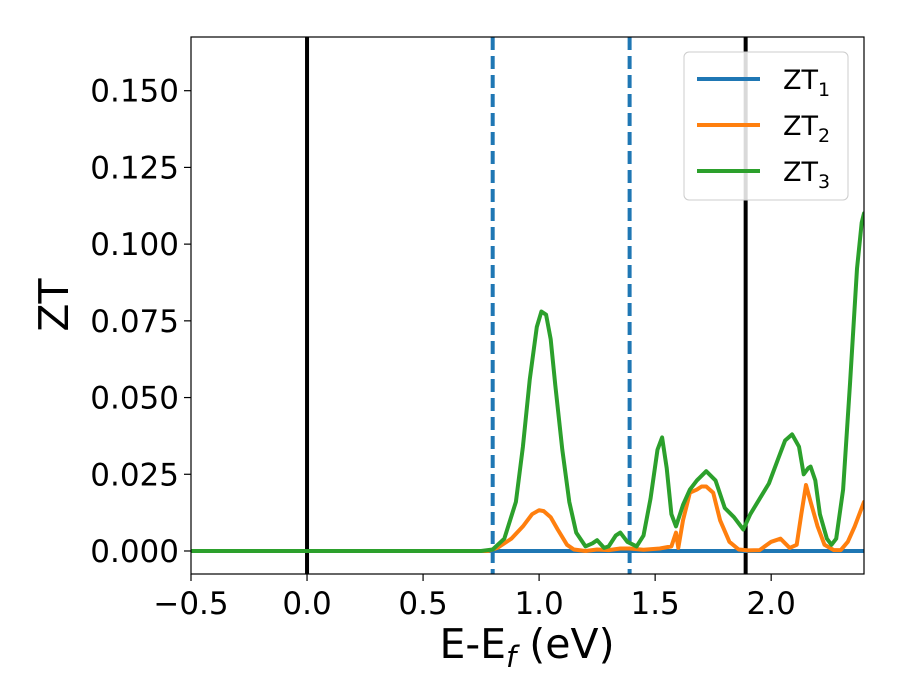 This screenshot has width=900, height=700. I want to click on x-tick-label: 2.0, so click(771, 604).